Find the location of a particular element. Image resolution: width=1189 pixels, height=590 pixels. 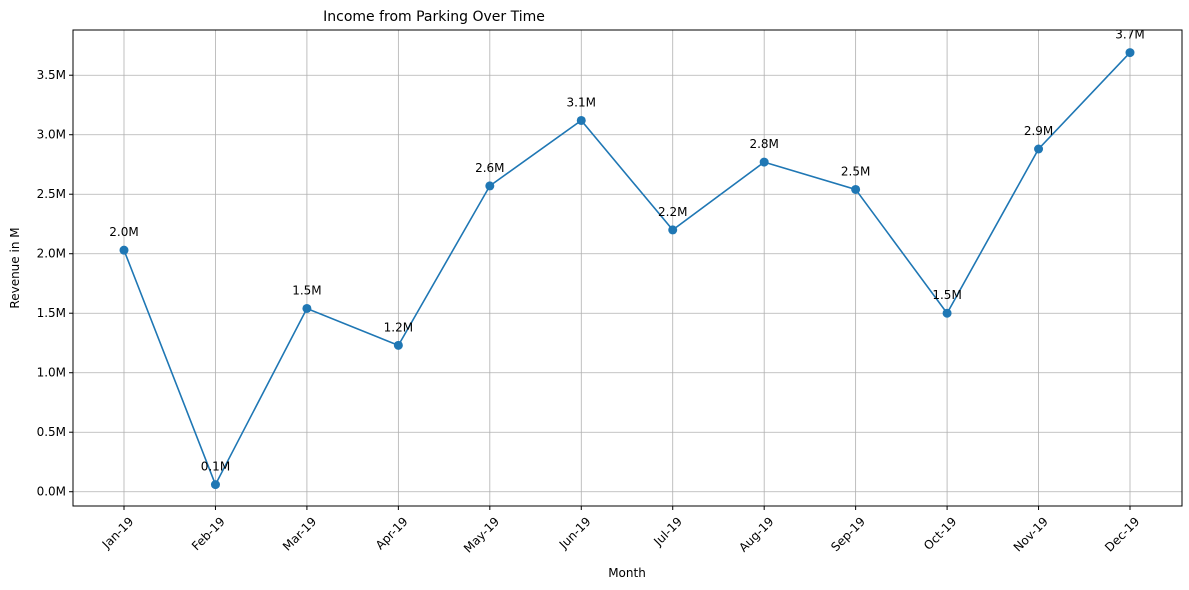

y-tick-label: 1.0M is located at coordinates (51, 373).